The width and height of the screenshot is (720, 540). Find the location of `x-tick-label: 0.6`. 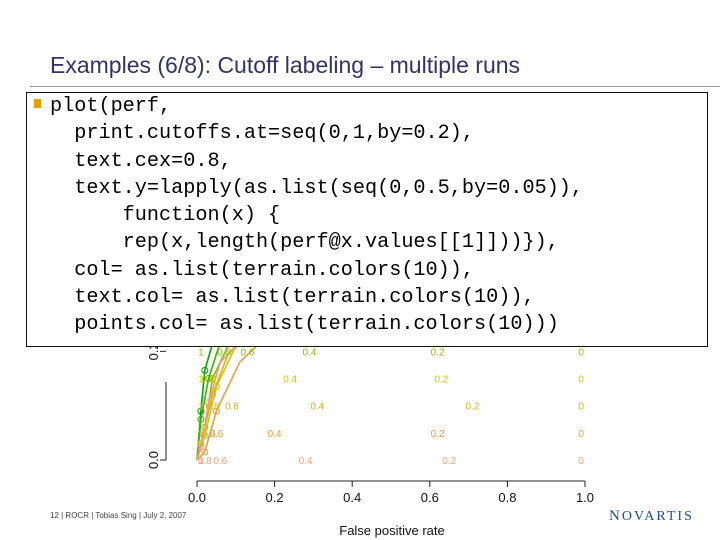

x-tick-label: 0.6 is located at coordinates (430, 497).